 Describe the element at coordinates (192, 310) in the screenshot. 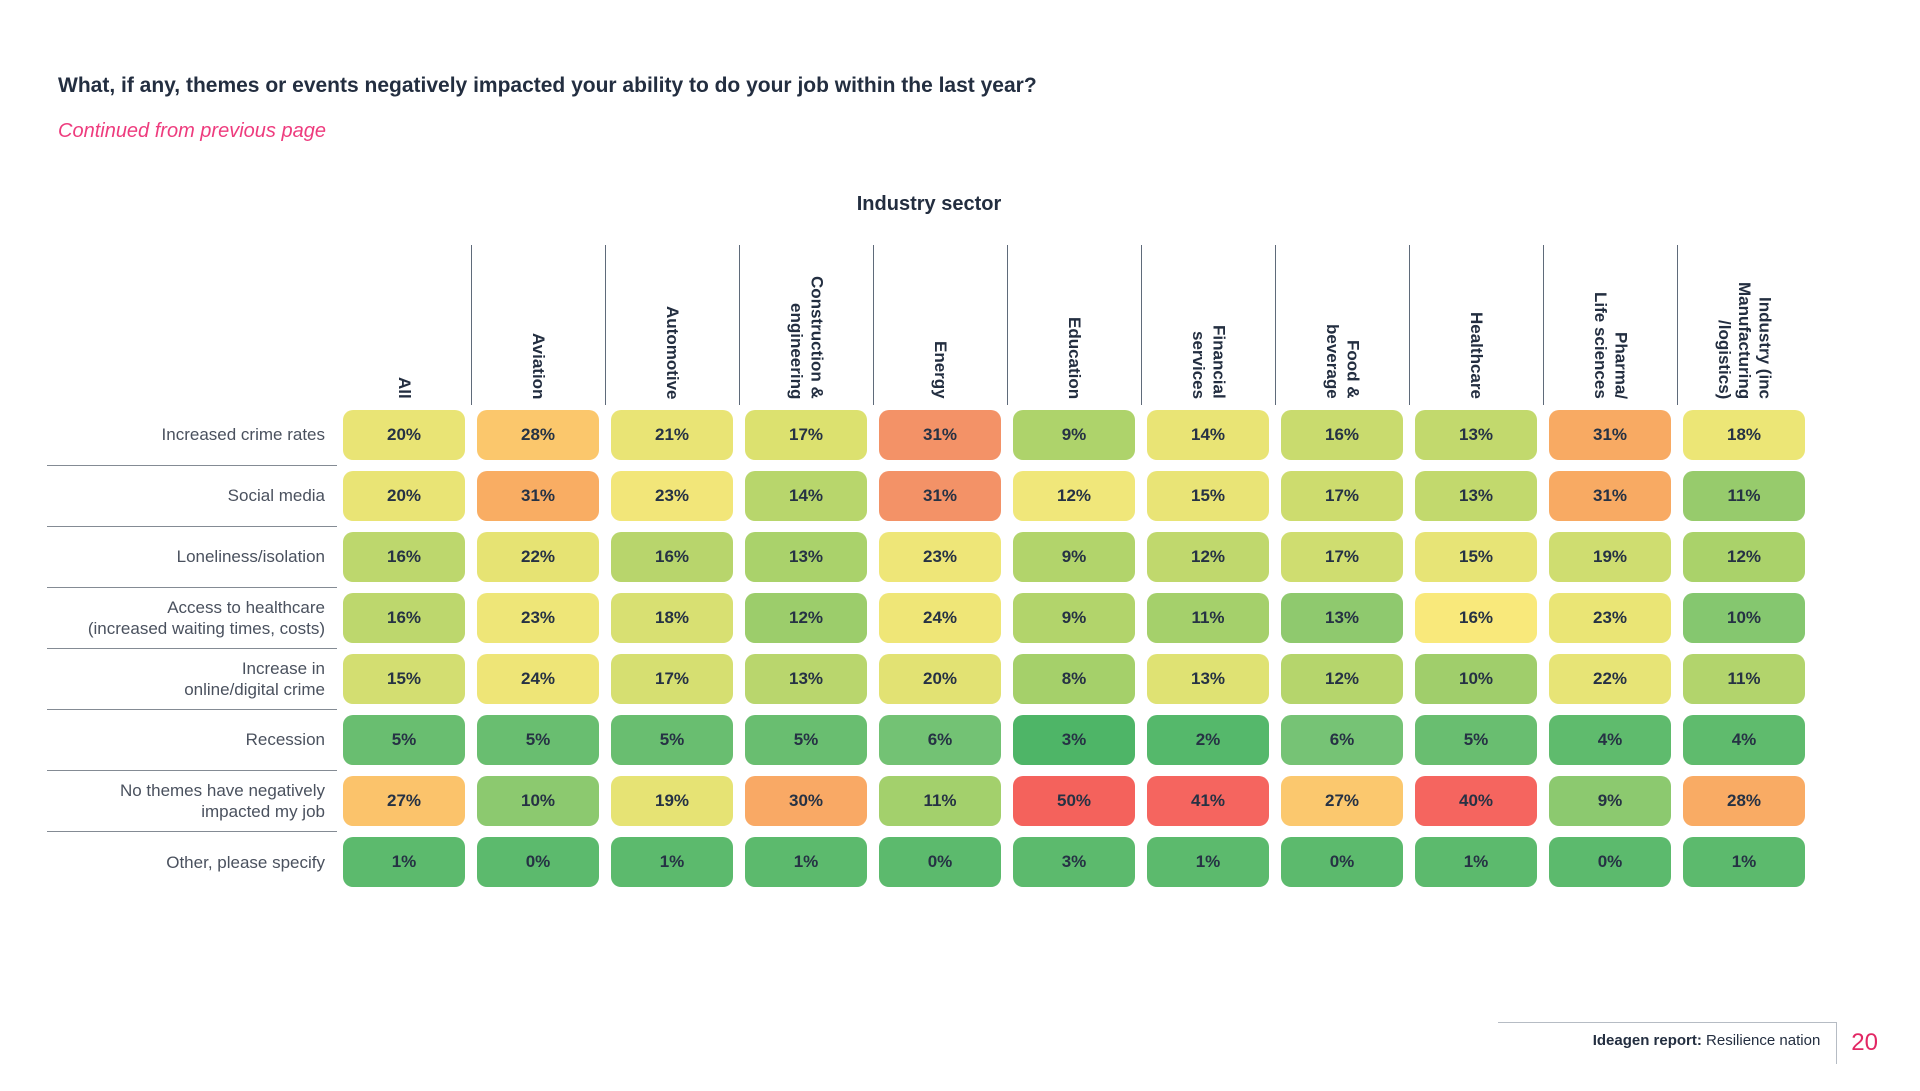

I see `header-corner` at that location.